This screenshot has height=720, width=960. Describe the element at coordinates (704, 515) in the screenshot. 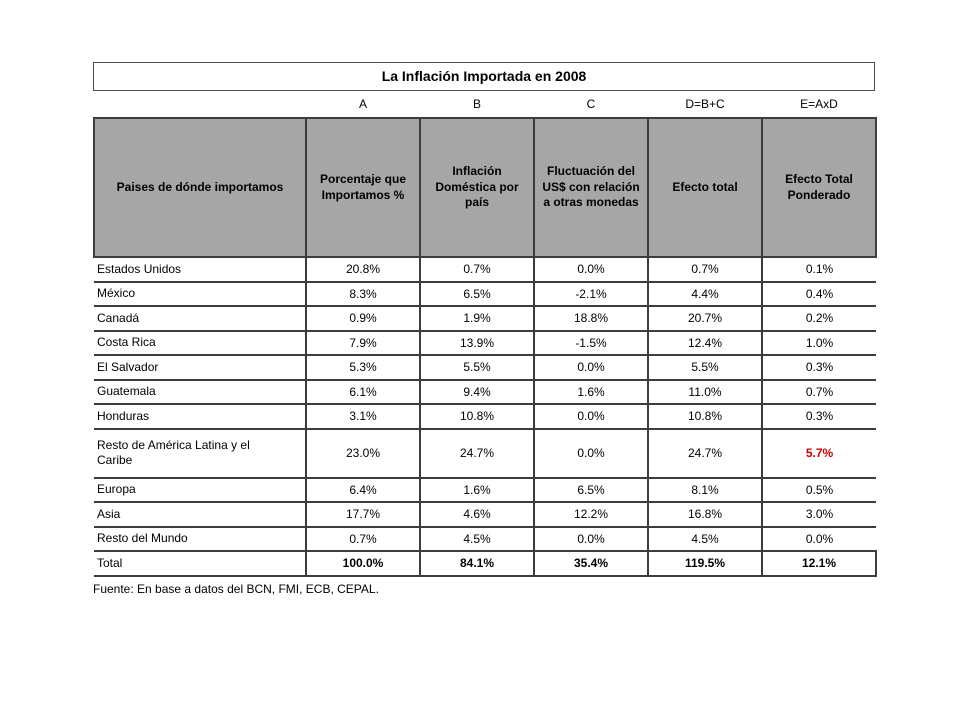

I see `value-cell-d: 16.8%` at that location.